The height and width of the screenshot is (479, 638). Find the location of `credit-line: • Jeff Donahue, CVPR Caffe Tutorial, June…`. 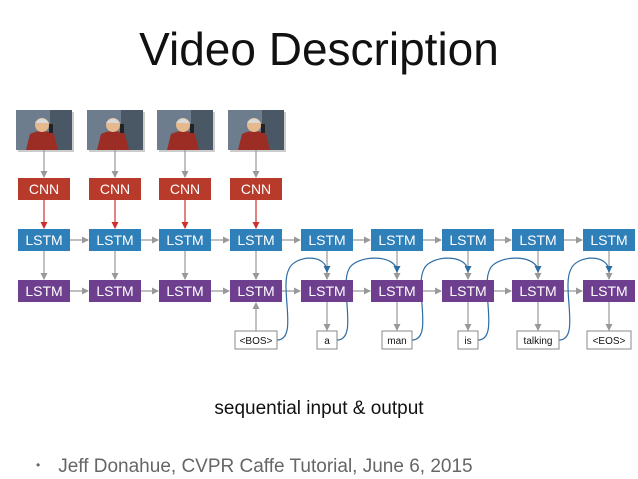

credit-line: • Jeff Donahue, CVPR Caffe Tutorial, June… is located at coordinates (254, 467).